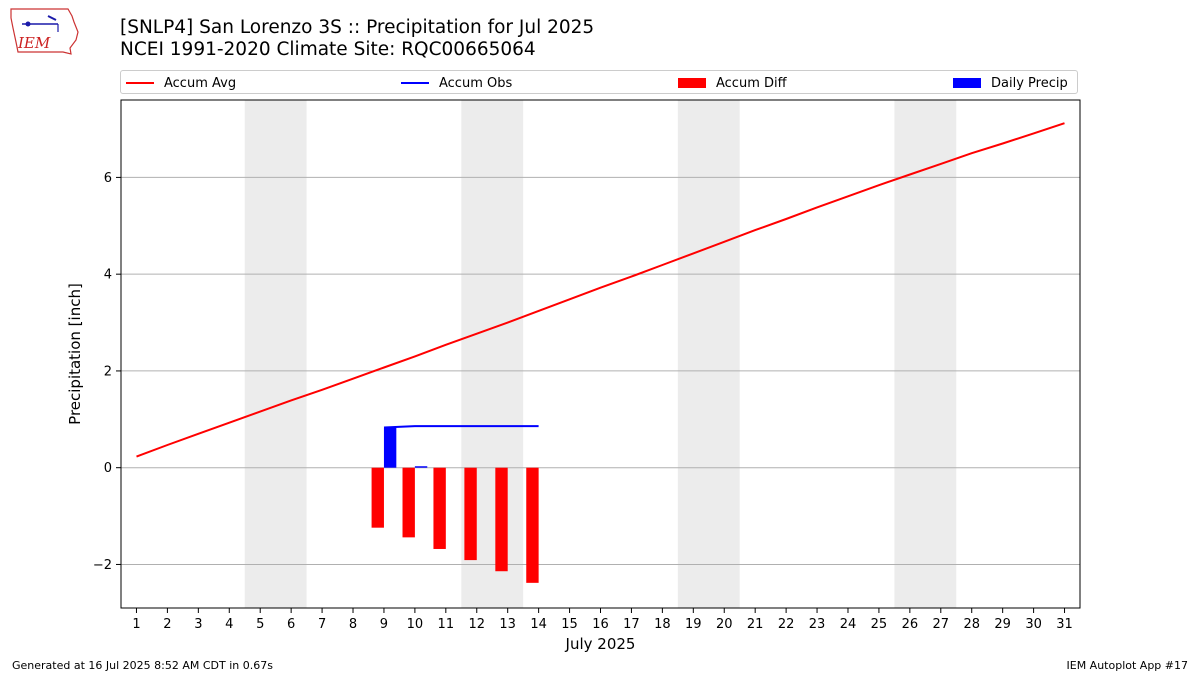  Describe the element at coordinates (108, 178) in the screenshot. I see `y-tick-label: 6` at that location.